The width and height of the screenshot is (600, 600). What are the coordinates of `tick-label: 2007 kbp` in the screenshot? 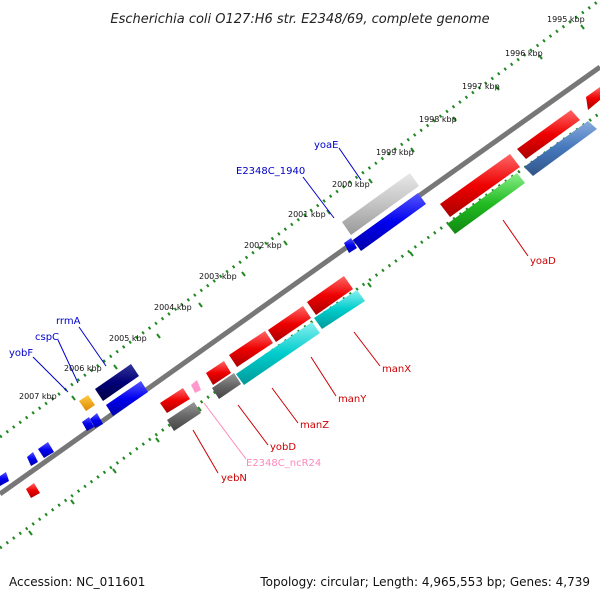 It's located at (38, 396).